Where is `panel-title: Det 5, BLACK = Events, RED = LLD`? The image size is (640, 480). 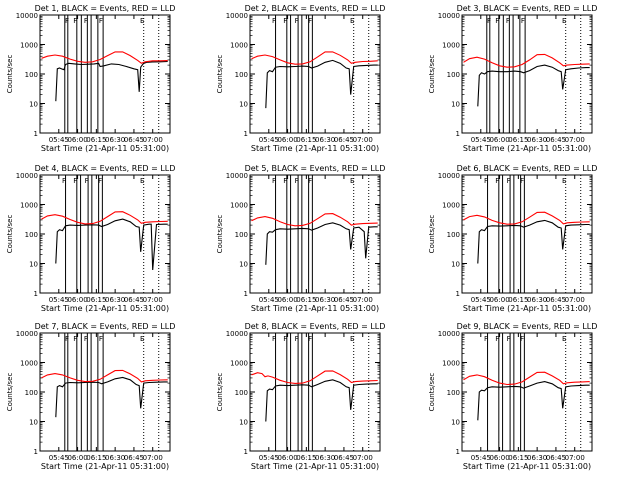
panel-title: Det 5, BLACK = Events, RED = LLD is located at coordinates (315, 168).